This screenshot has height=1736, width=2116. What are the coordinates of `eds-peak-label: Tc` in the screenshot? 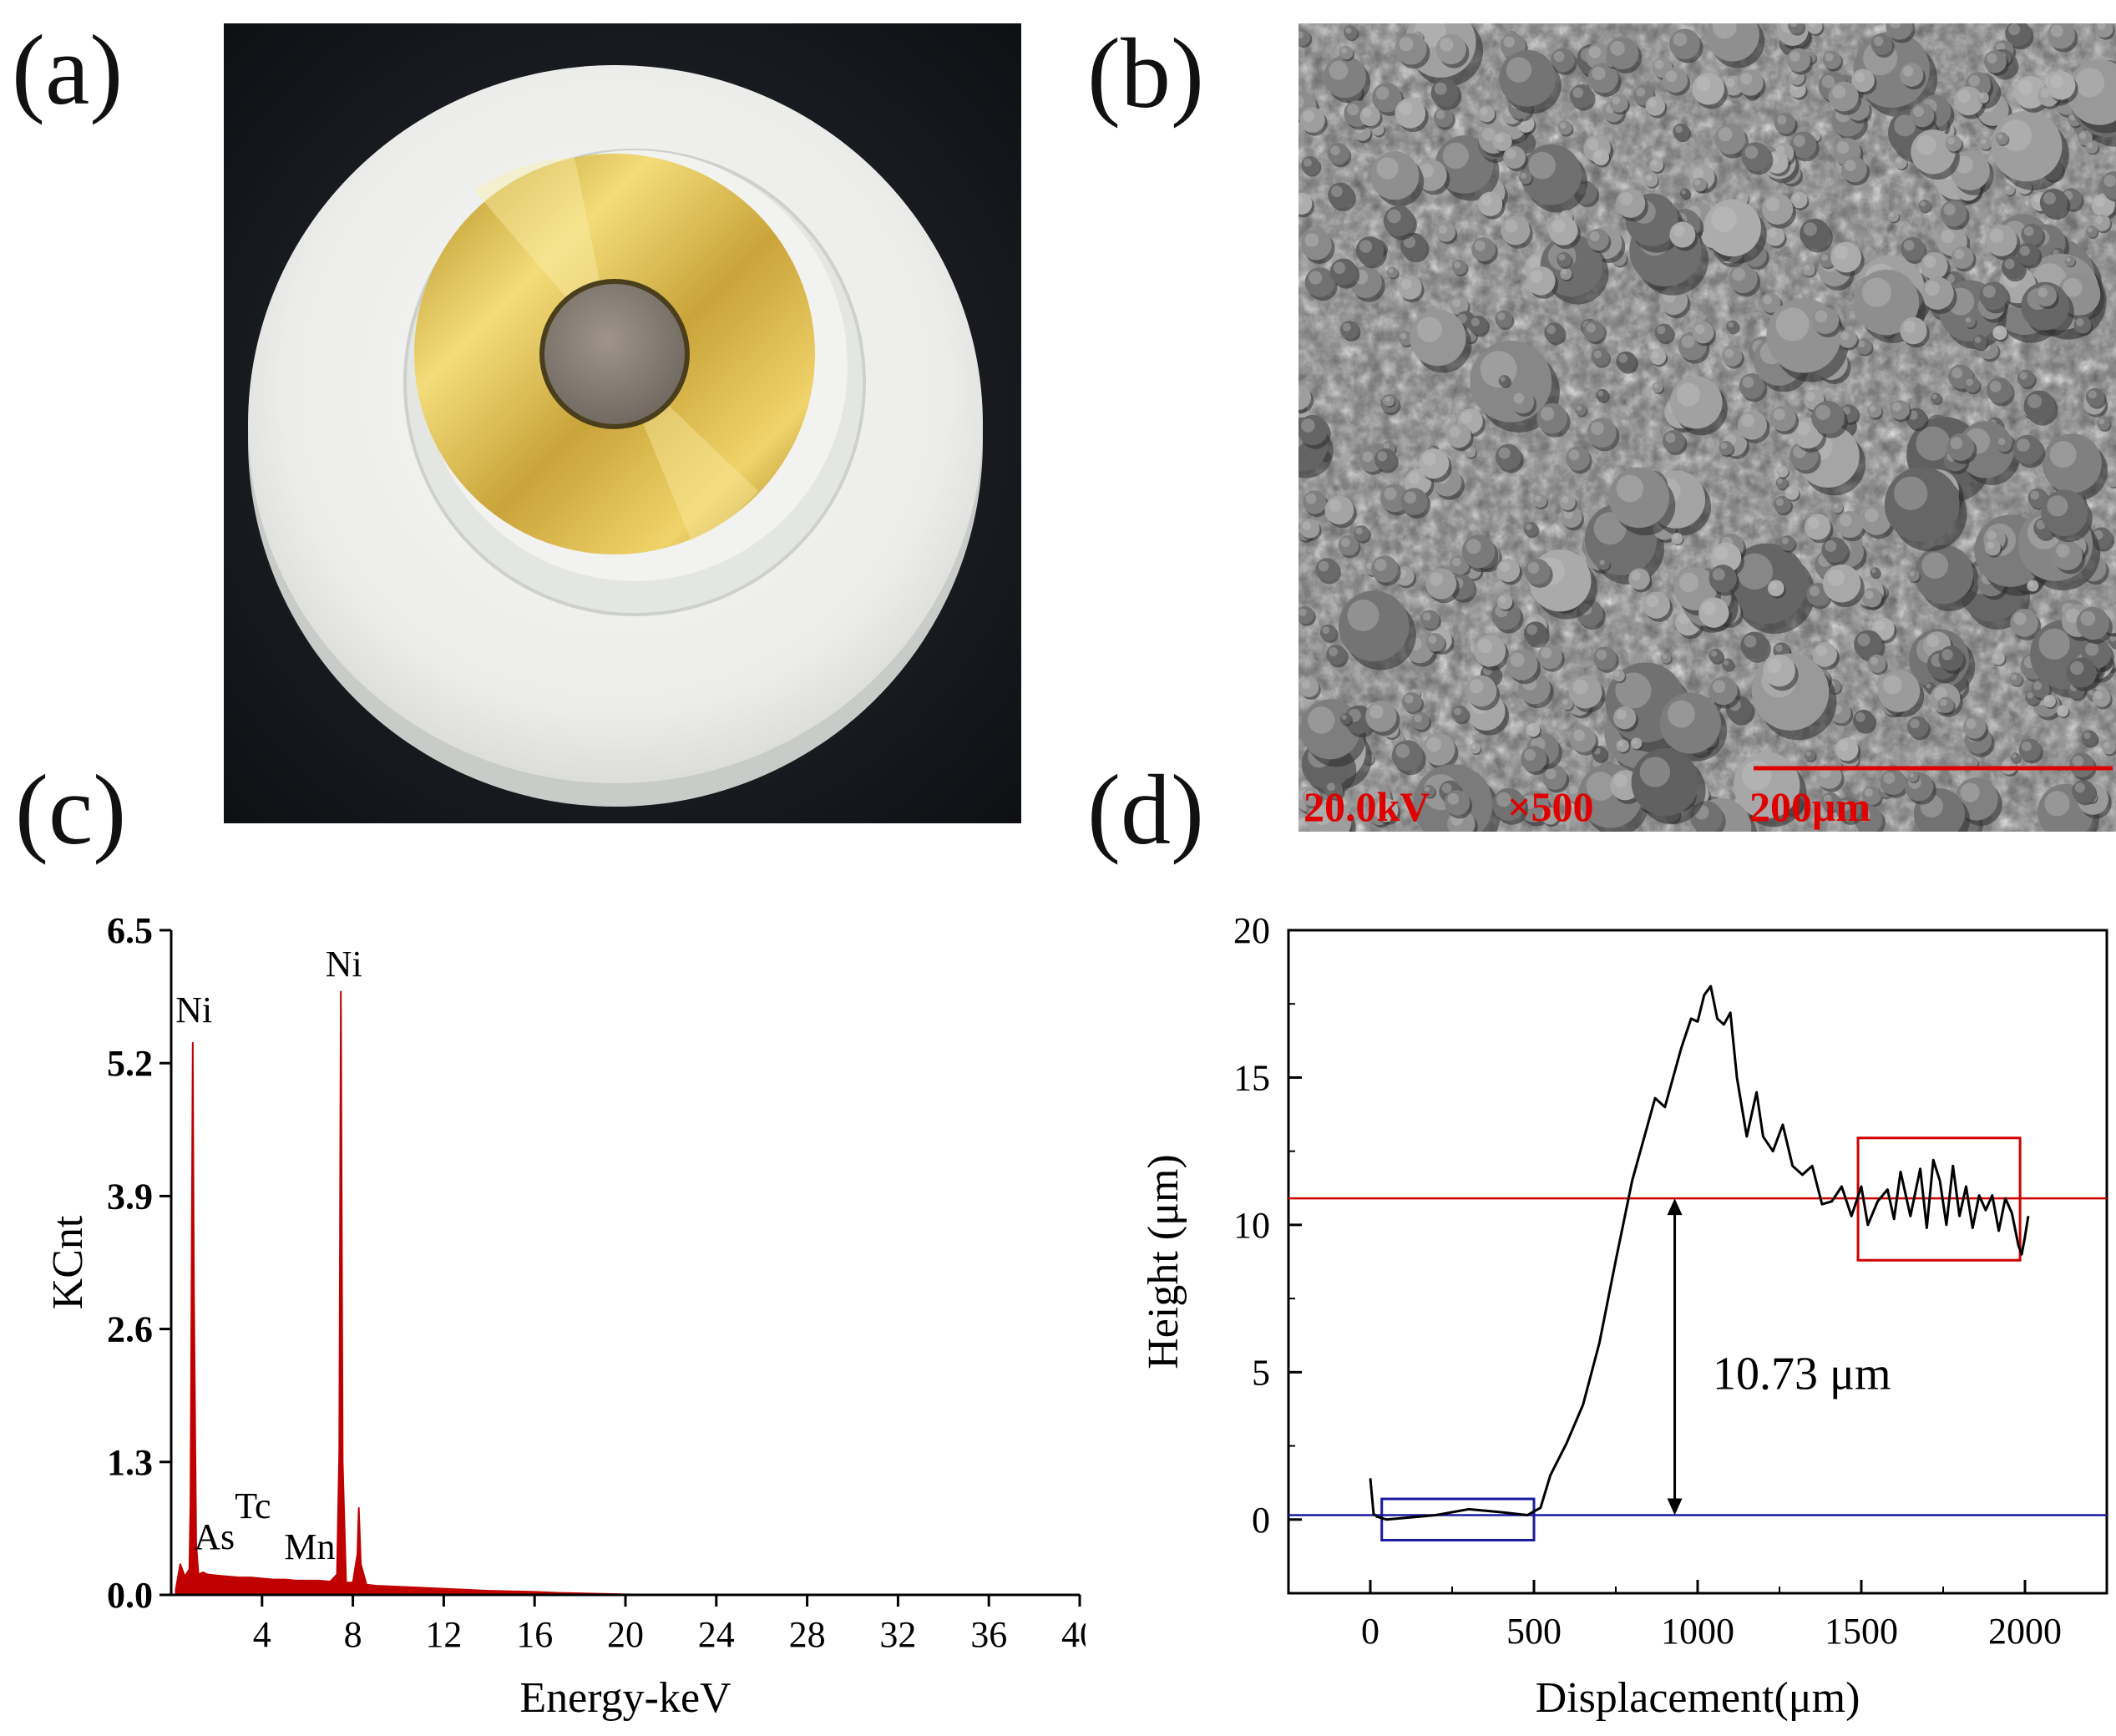 It's located at (253, 1505).